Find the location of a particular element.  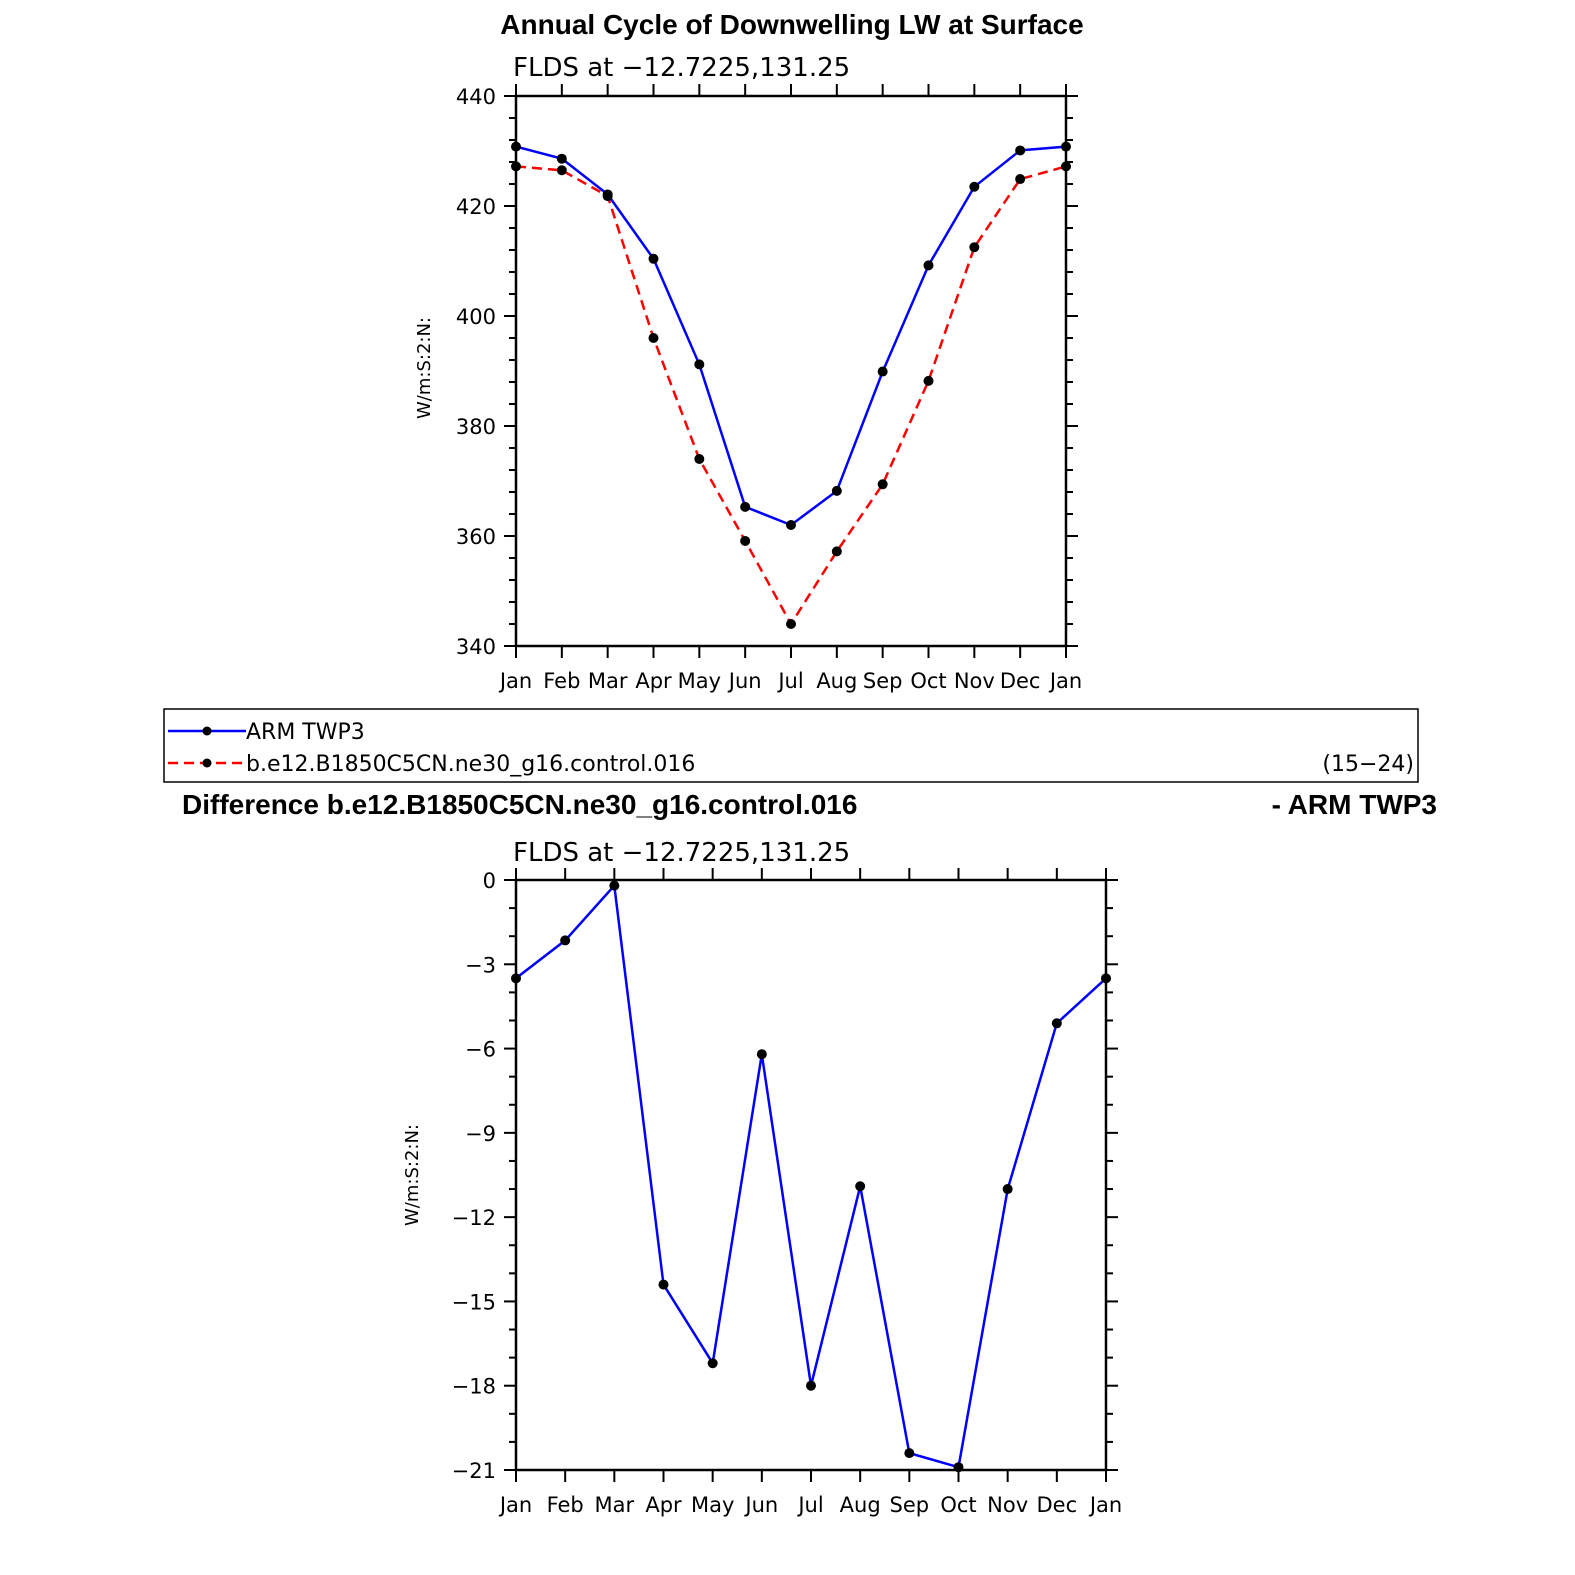

c2-x-tick-label: Jul is located at coordinates (809, 1505).